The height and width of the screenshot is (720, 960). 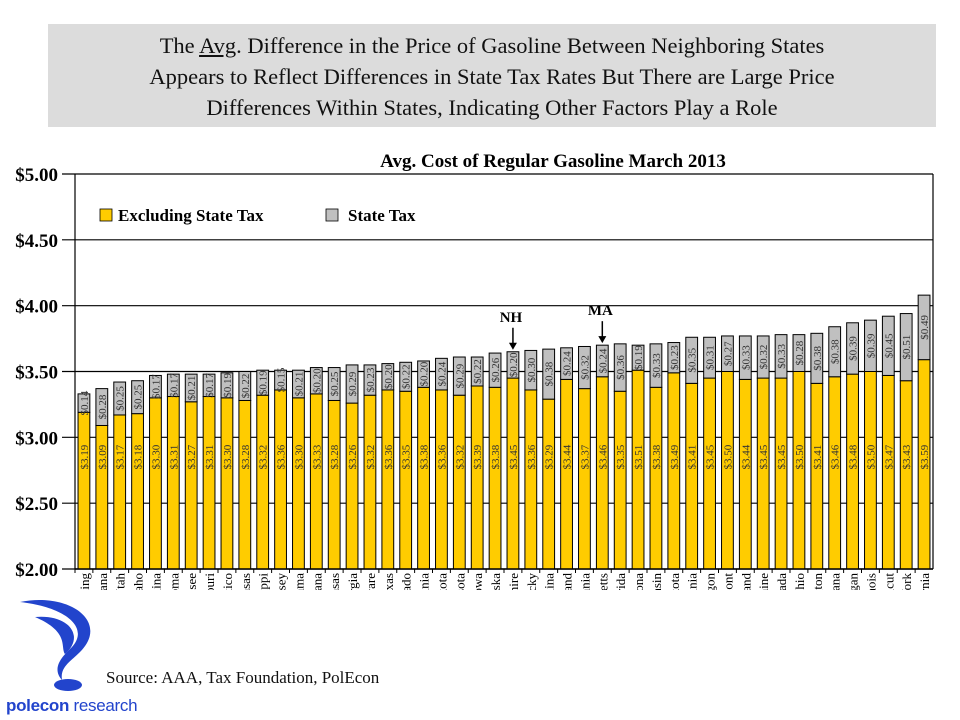 I want to click on data-label-excluding-tax: $3.27, so click(x=192, y=456).